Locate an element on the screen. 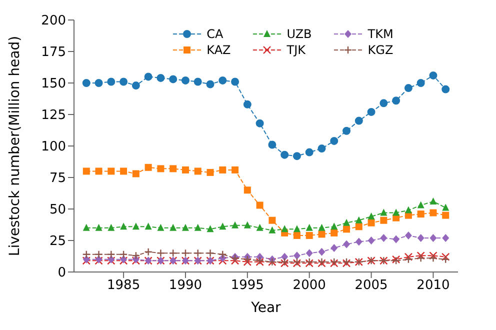 The height and width of the screenshot is (330, 496). x-tick-label: 1985 is located at coordinates (123, 286).